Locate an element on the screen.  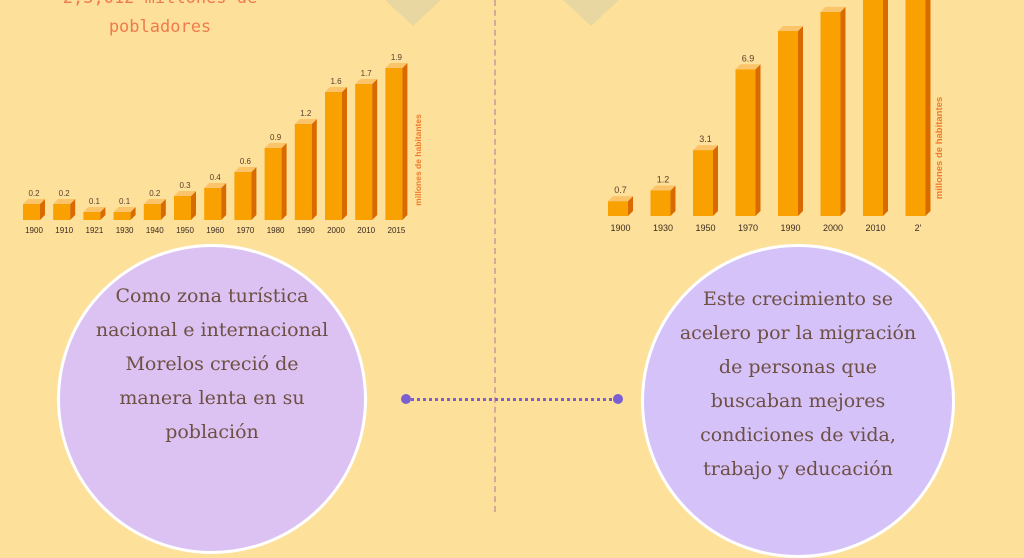
circle-left-line: nacional e internacional is located at coordinates (212, 330).